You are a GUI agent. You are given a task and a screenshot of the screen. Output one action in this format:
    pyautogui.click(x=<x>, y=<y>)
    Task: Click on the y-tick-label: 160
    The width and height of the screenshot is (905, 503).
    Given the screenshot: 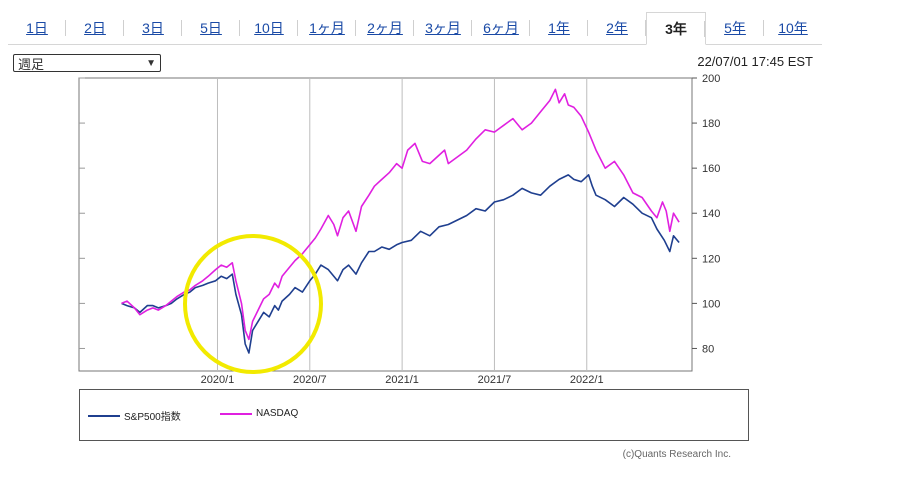 What is the action you would take?
    pyautogui.click(x=711, y=169)
    